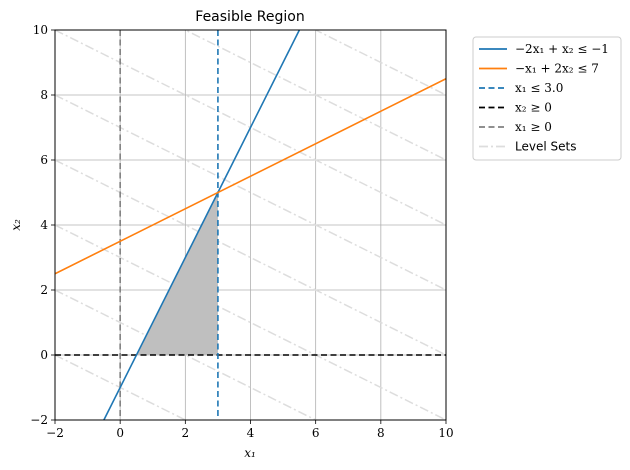 Image resolution: width=630 pixels, height=470 pixels. I want to click on x-tick-label: 2, so click(186, 433).